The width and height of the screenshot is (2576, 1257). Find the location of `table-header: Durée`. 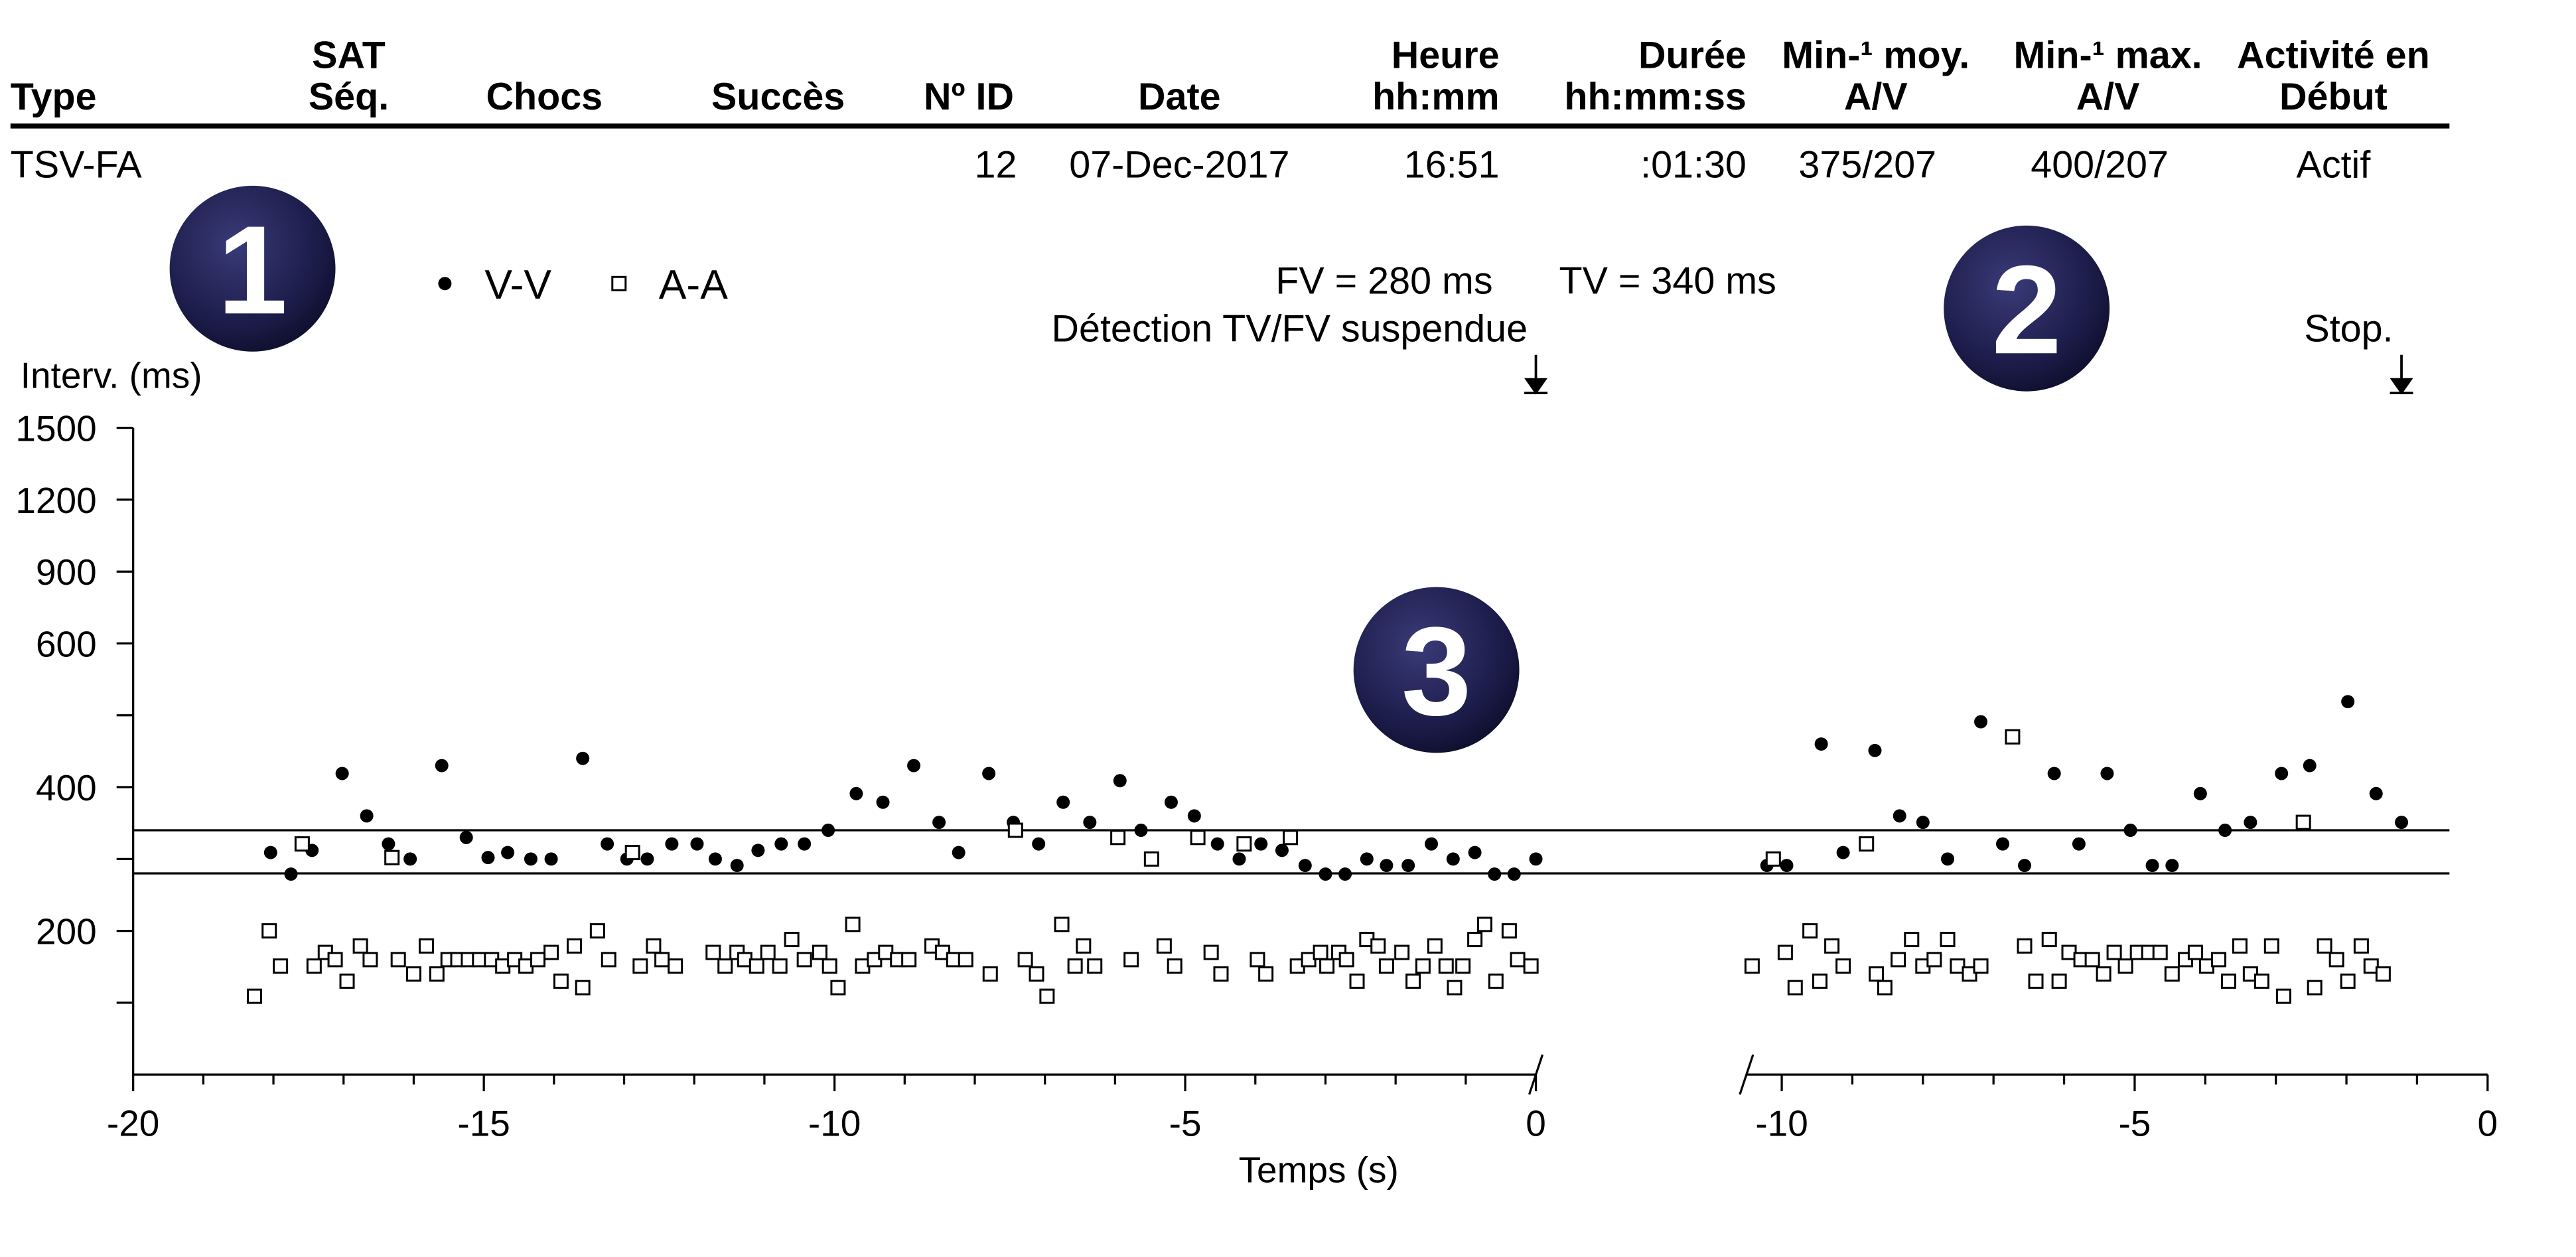

table-header: Durée is located at coordinates (1693, 55).